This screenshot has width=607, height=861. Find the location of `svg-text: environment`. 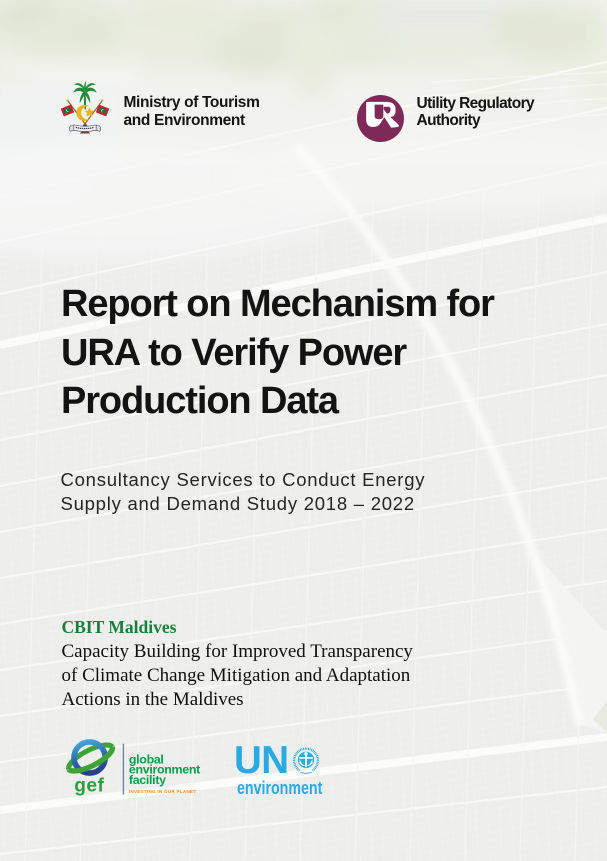

svg-text: environment is located at coordinates (164, 769).